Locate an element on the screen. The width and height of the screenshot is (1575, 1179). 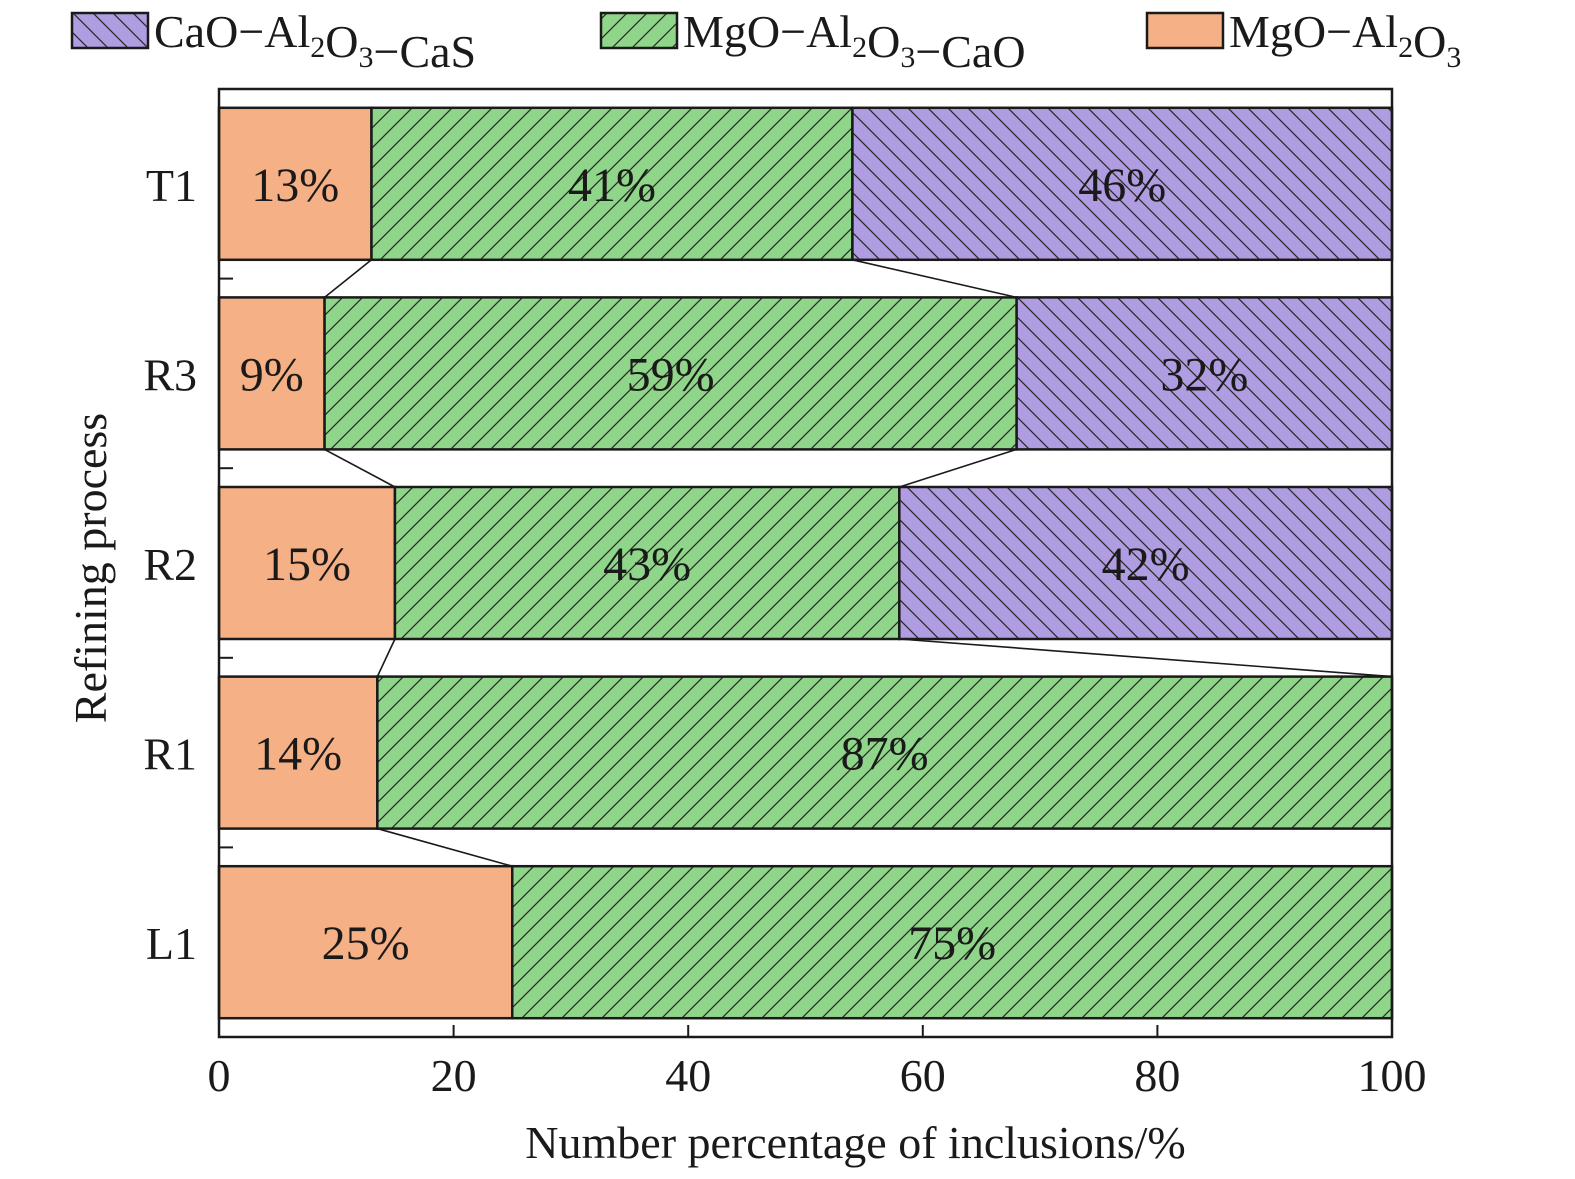
y-tick-label-R3: R3 is located at coordinates (170, 374).